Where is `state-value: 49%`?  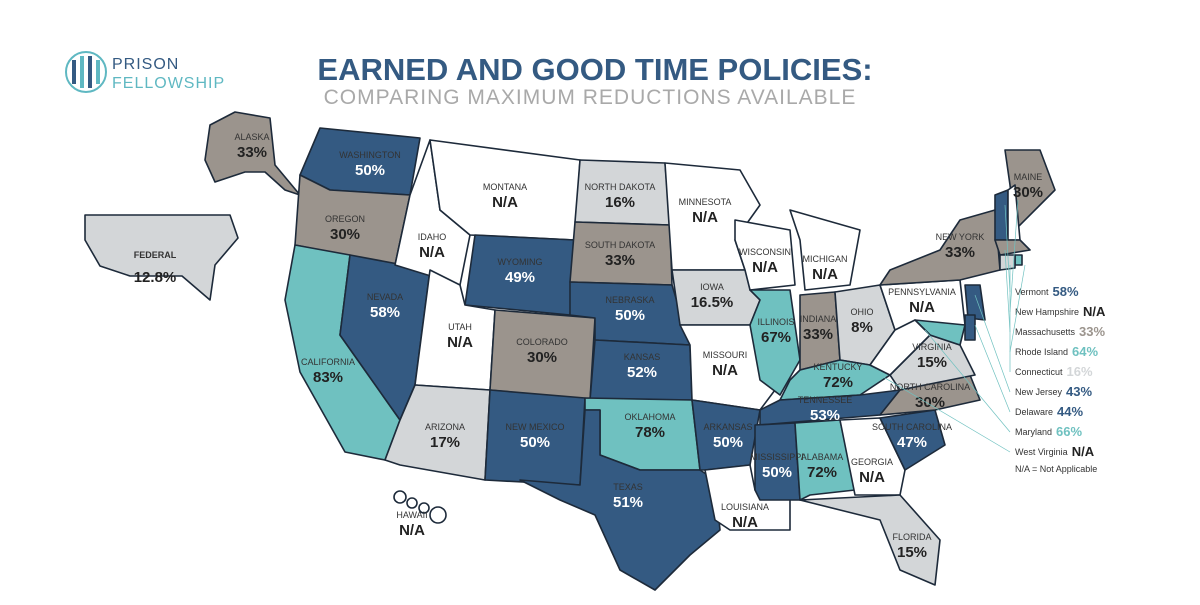
state-value: 49% is located at coordinates (520, 277).